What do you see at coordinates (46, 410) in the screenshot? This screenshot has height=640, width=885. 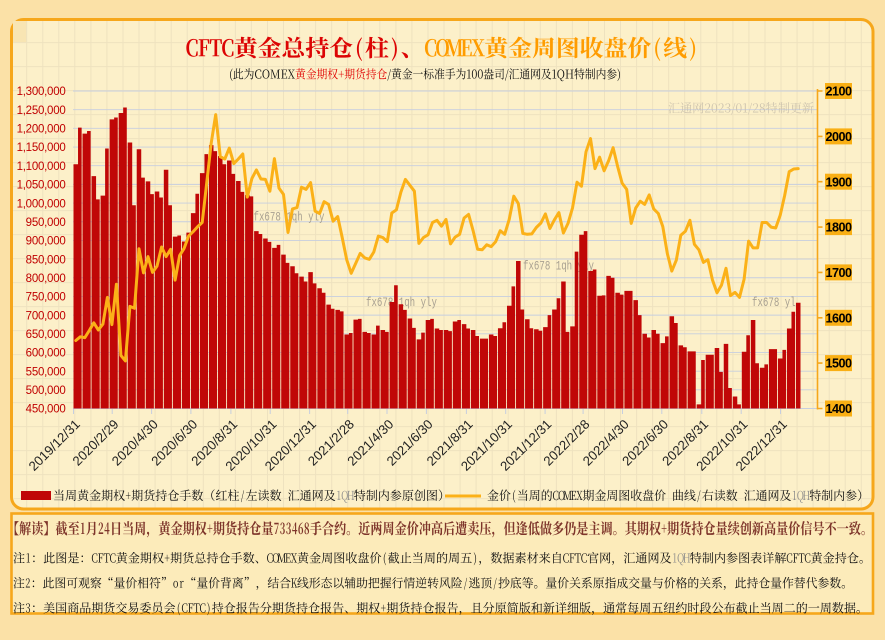 I see `svg-text: 450,000` at bounding box center [46, 410].